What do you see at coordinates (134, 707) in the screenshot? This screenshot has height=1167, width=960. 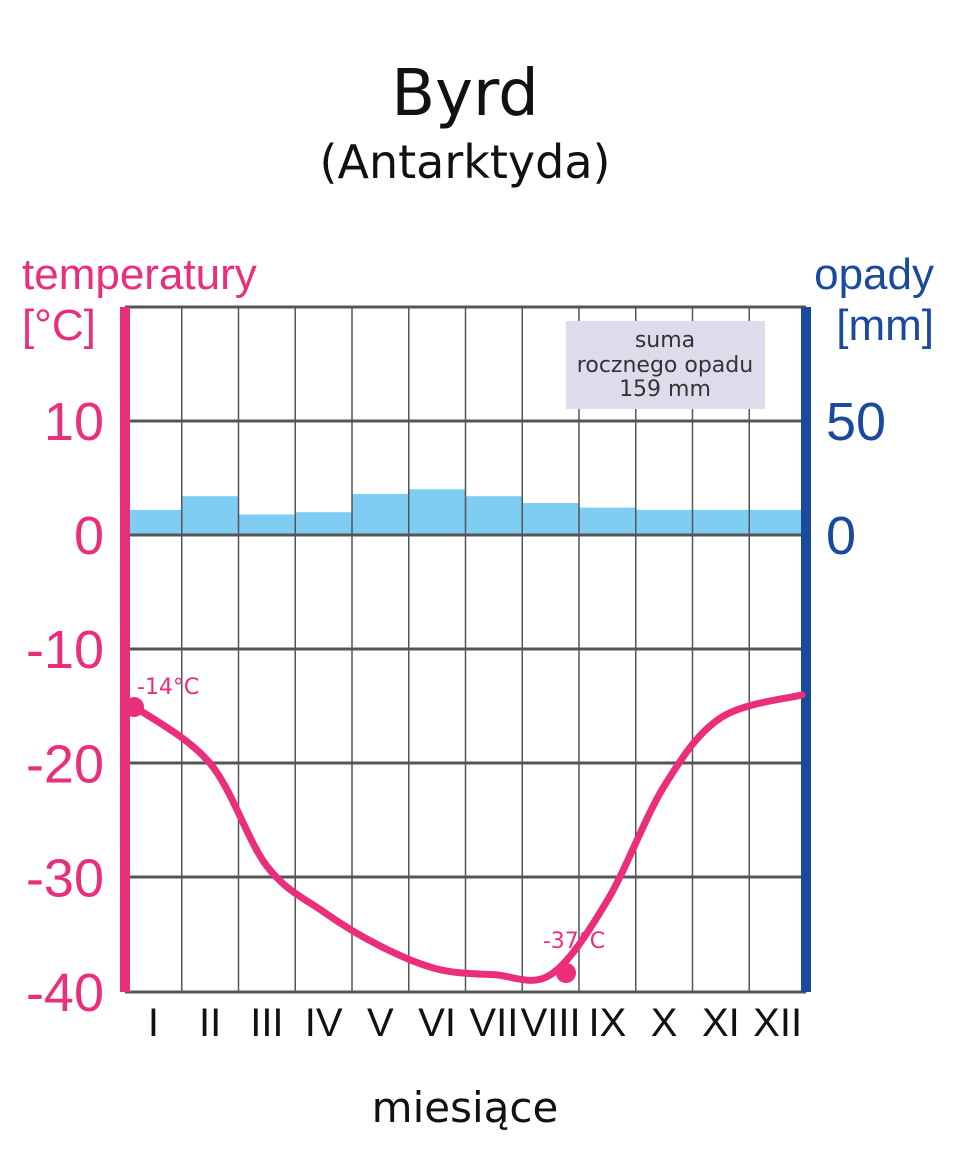 I see `max-temperature-point` at bounding box center [134, 707].